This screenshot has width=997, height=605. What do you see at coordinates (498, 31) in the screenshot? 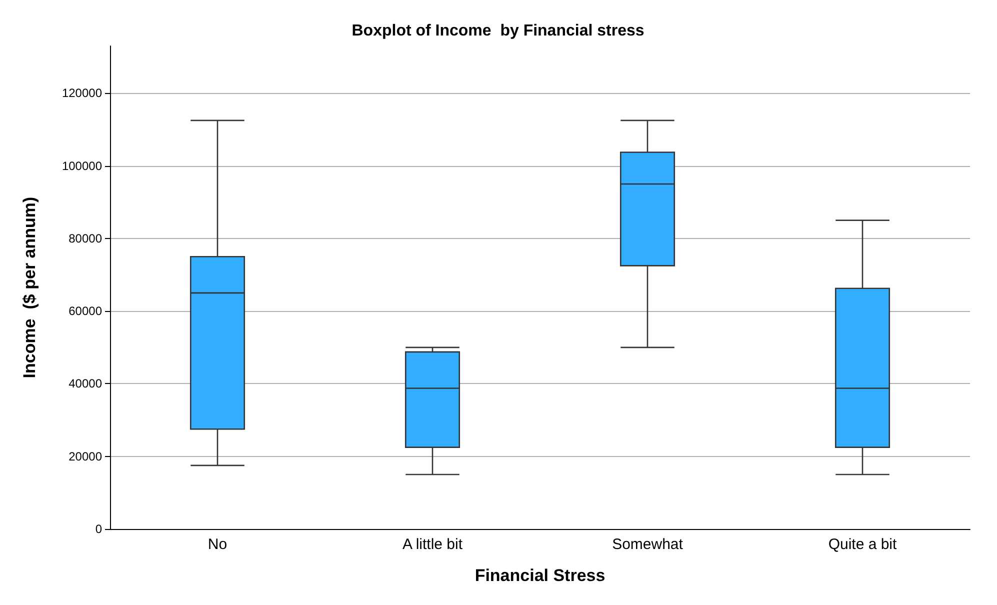
I see `chart-title: Boxplot of Income by Financial stress` at bounding box center [498, 31].